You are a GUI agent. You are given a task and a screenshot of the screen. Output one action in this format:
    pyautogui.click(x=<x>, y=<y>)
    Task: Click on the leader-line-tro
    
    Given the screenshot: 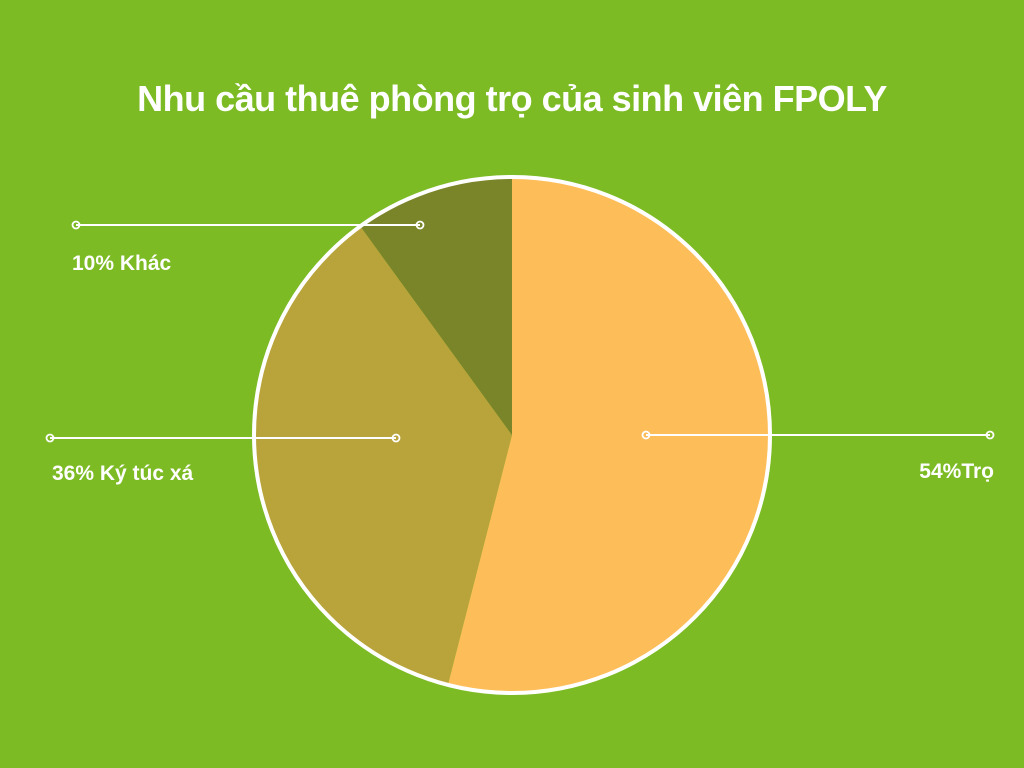 What is the action you would take?
    pyautogui.click(x=818, y=435)
    